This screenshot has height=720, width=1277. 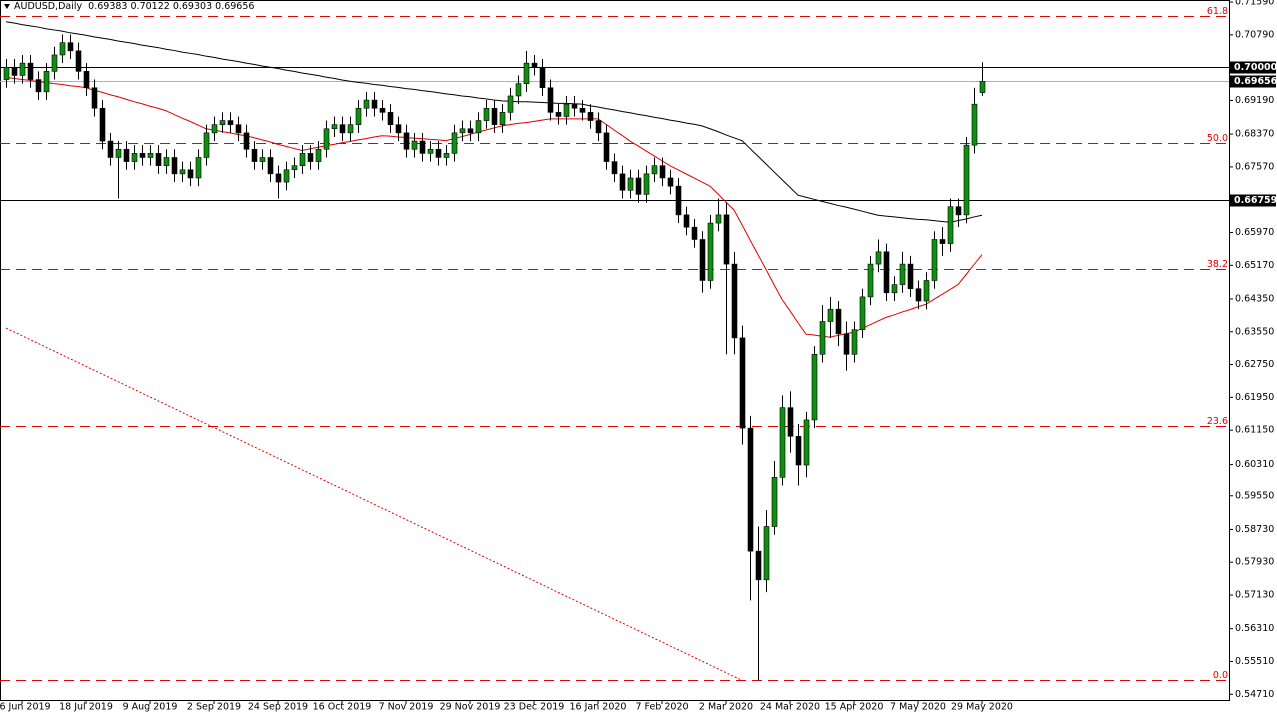 I want to click on bar-open: 0.69383, so click(x=108, y=6).